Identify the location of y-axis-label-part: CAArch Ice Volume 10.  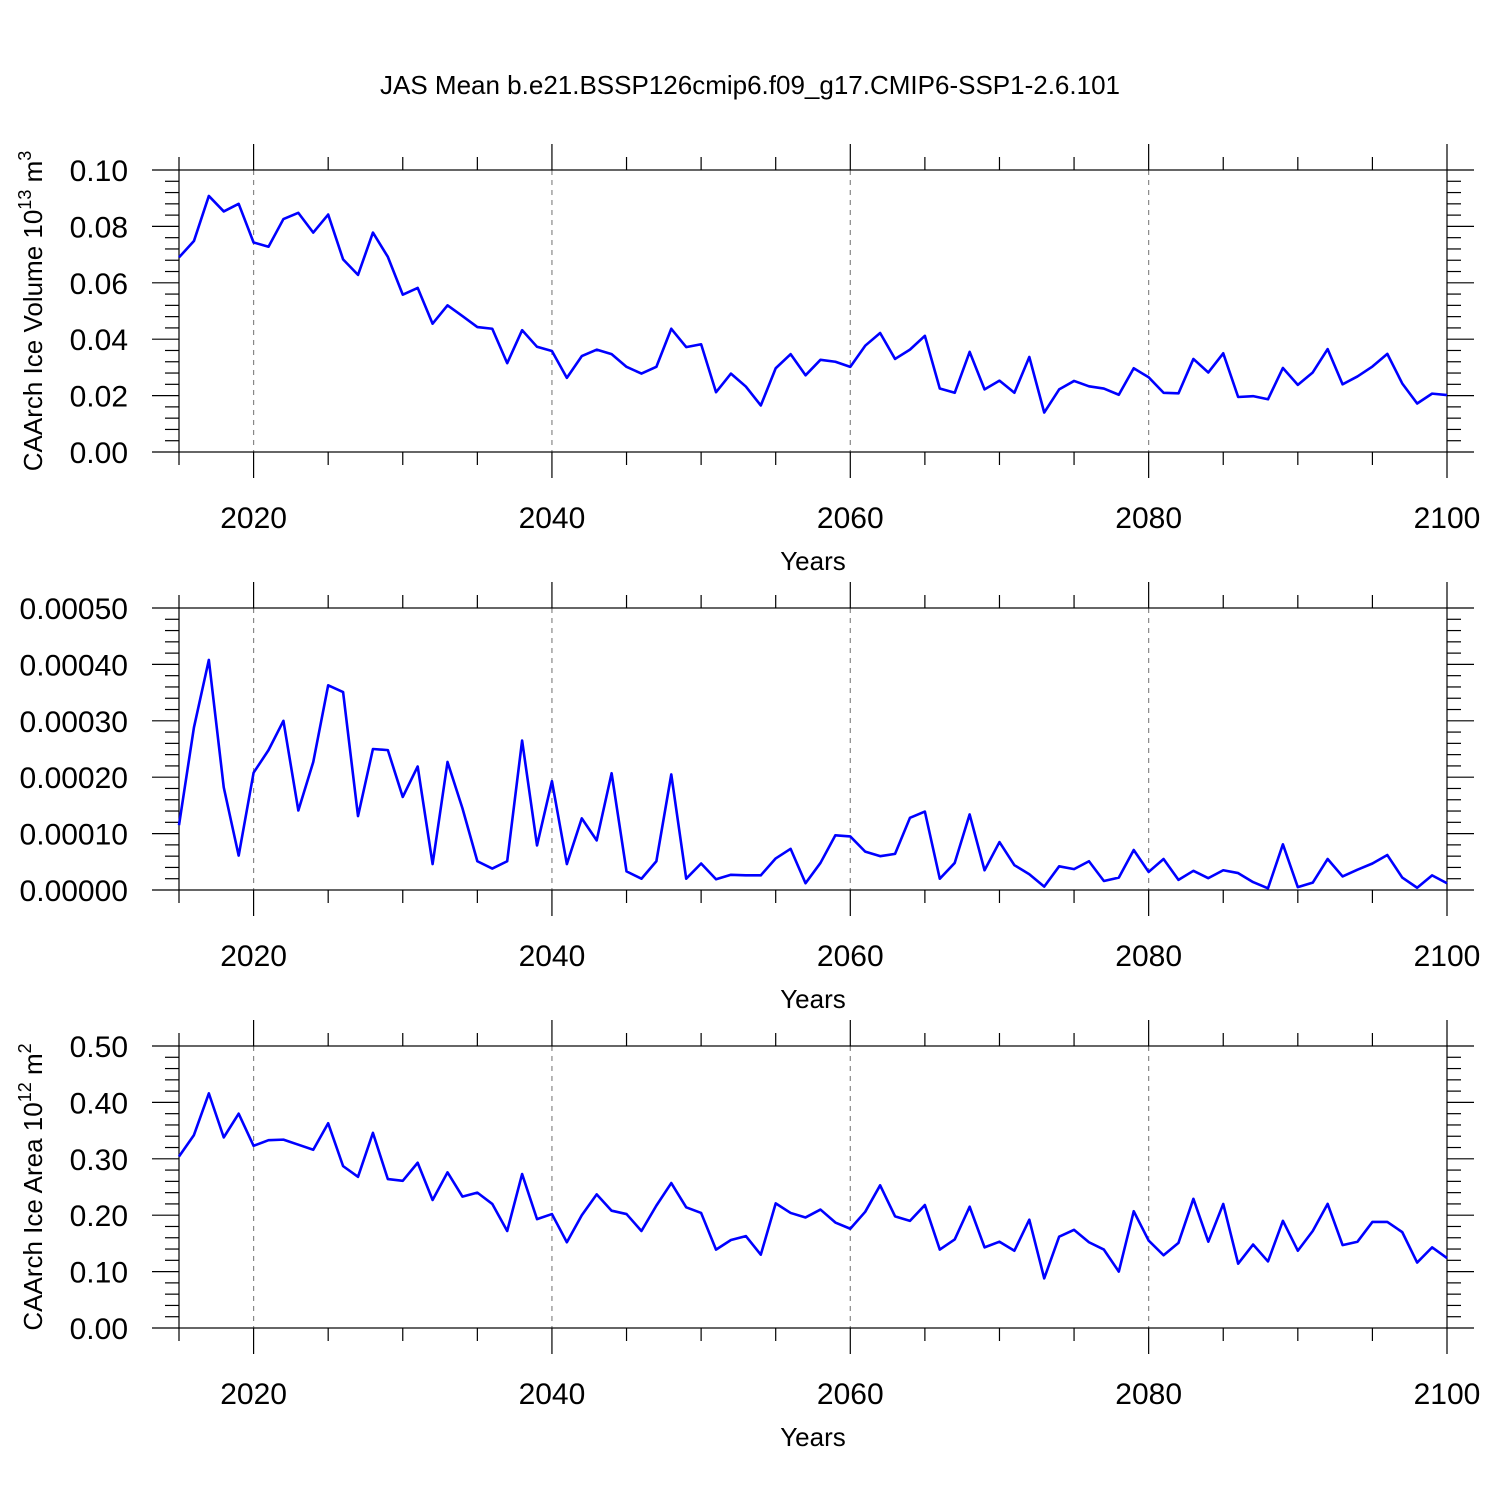
(33, 341).